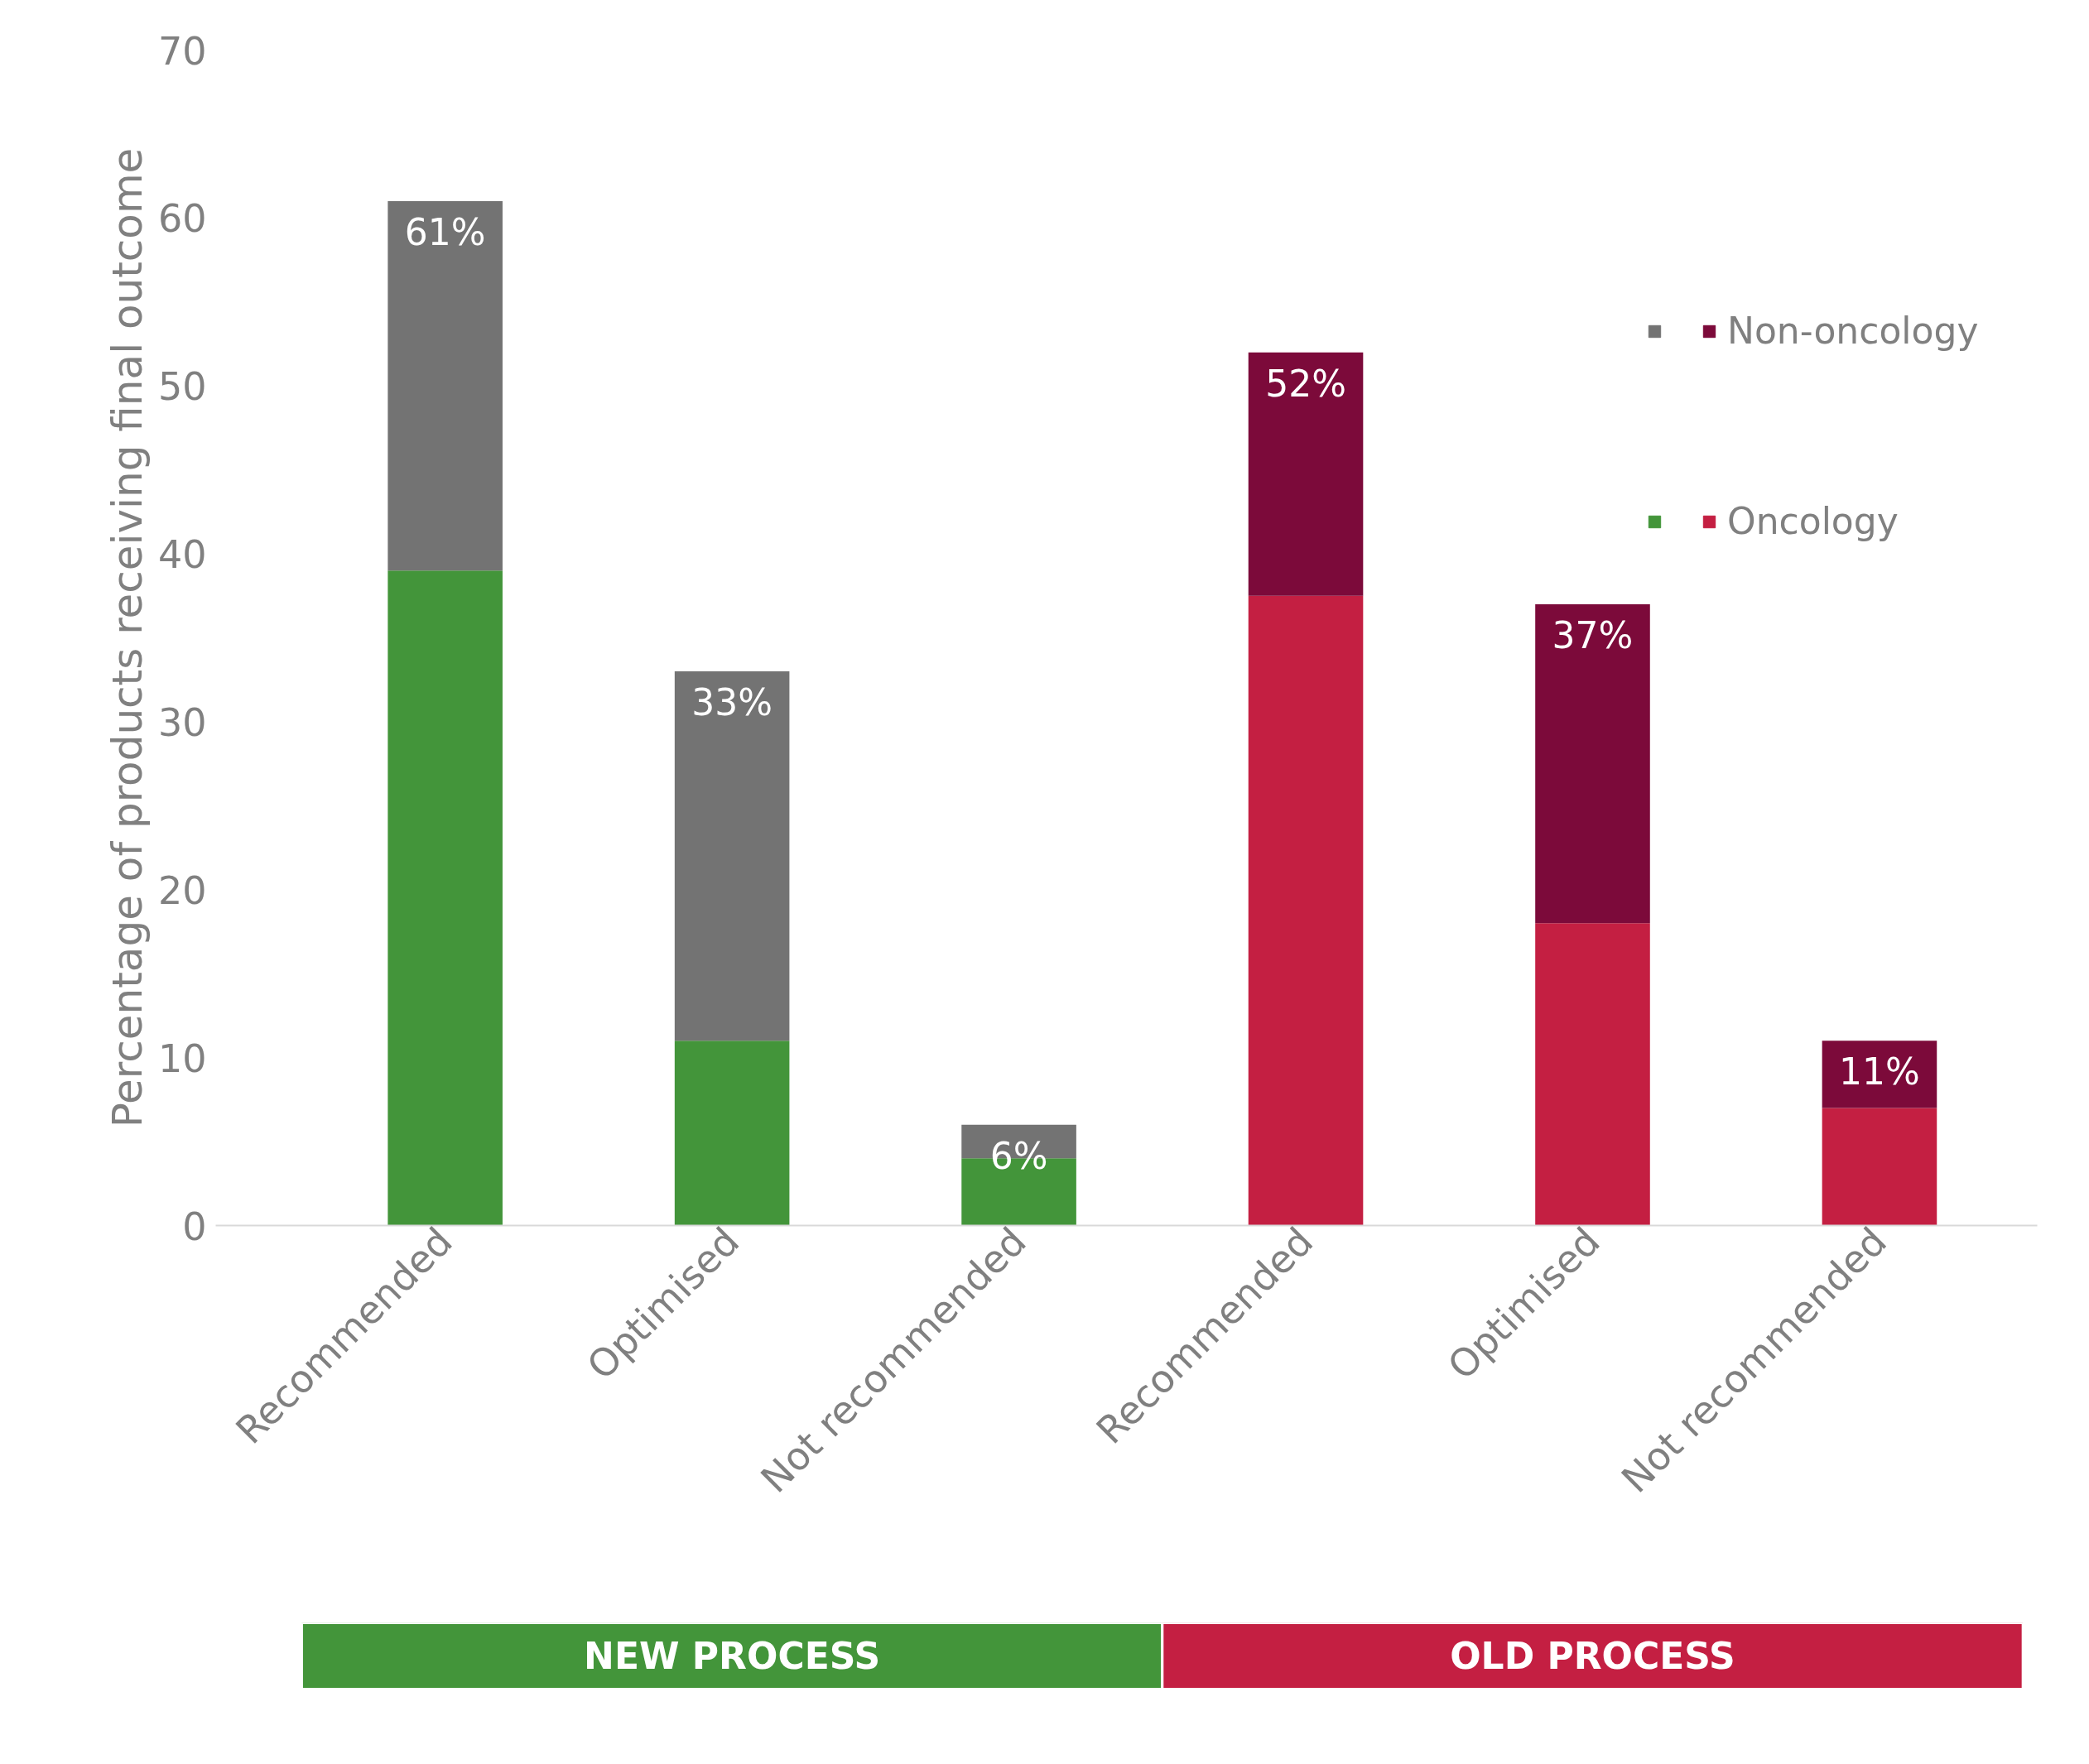 The height and width of the screenshot is (1764, 2089). I want to click on y-tick-label: 70, so click(182, 51).